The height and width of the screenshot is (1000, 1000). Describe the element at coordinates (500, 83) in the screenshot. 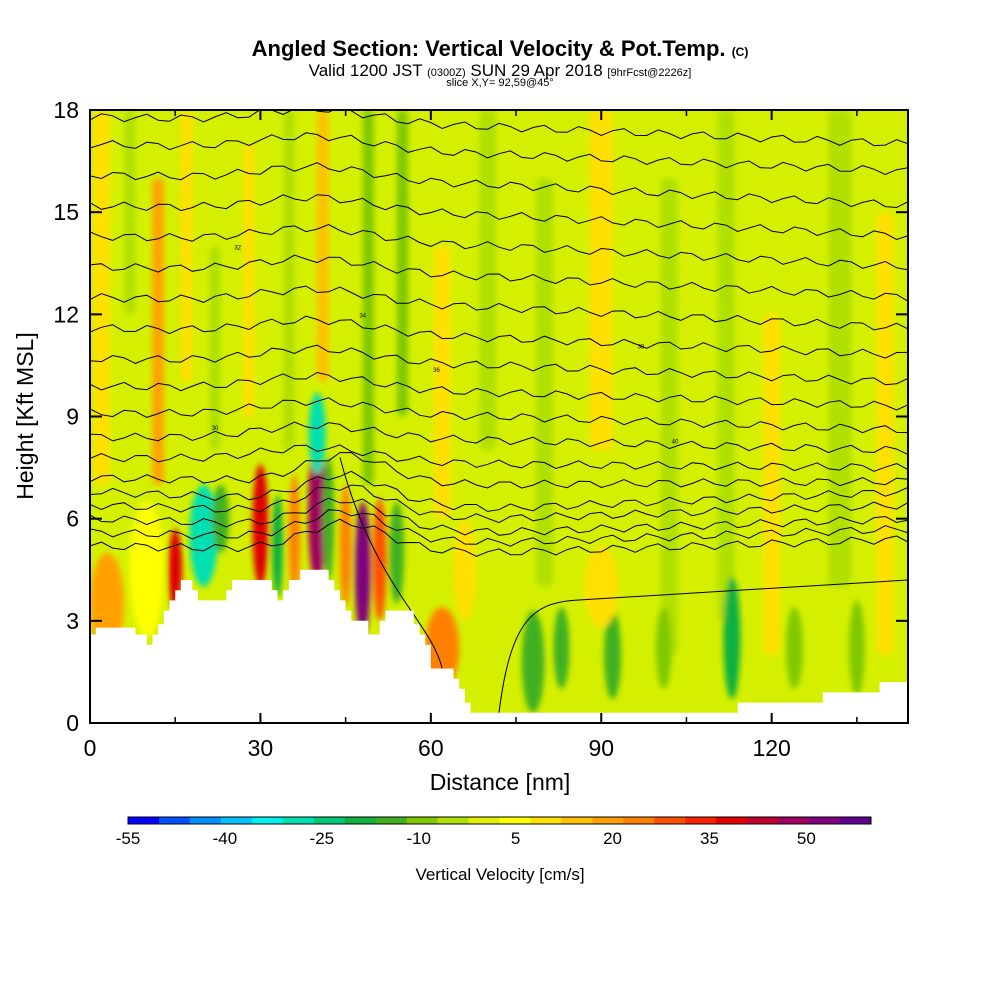

I see `slice-label: slice X,Y= 92,59@45°` at that location.